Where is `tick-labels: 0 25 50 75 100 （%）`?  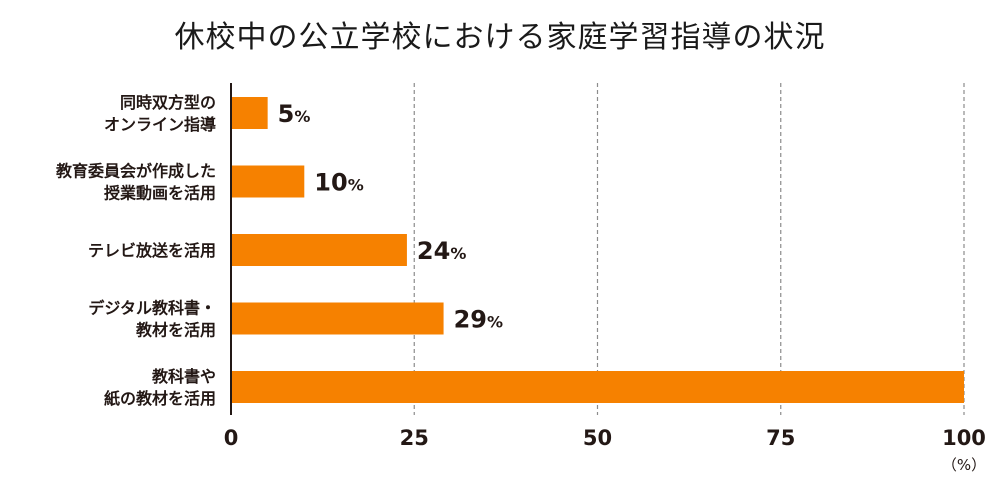
tick-labels: 0 25 50 75 100 （%） is located at coordinates (605, 450).